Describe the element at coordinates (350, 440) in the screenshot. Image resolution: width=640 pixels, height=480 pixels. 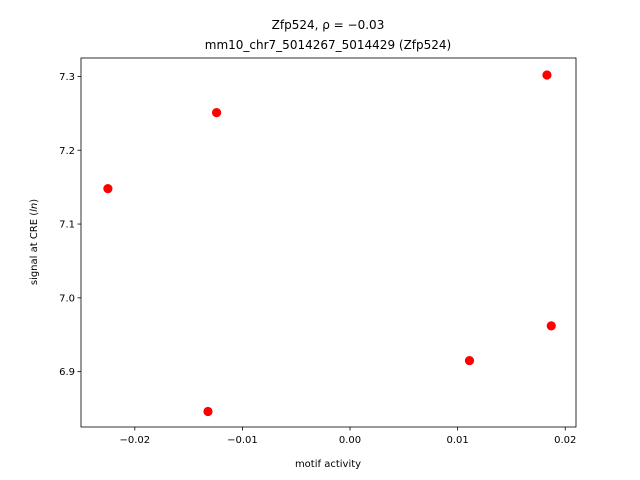
I see `x-tick-label-2: 0.00` at that location.